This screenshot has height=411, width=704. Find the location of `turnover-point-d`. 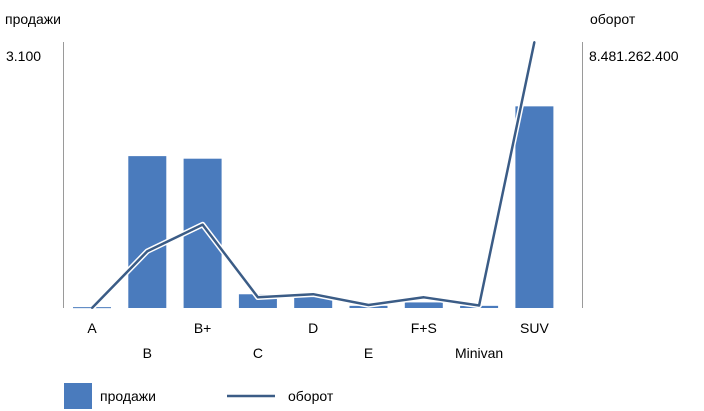

turnover-point-d is located at coordinates (313, 294).